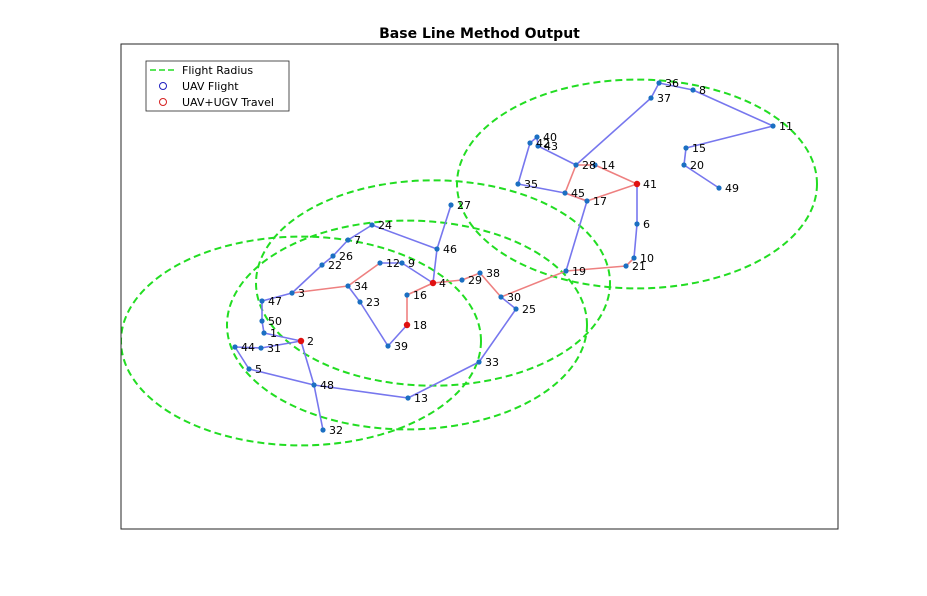 The height and width of the screenshot is (596, 927). I want to click on node-label-48: 48, so click(327, 385).